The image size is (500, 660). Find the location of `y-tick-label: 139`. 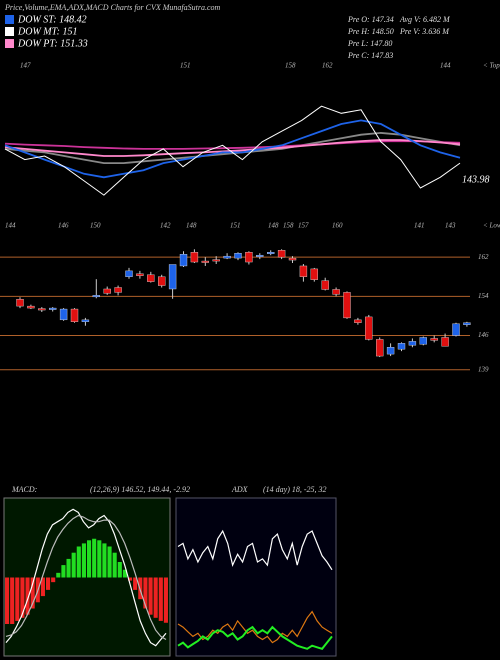

y-tick-label: 139 is located at coordinates (483, 369).